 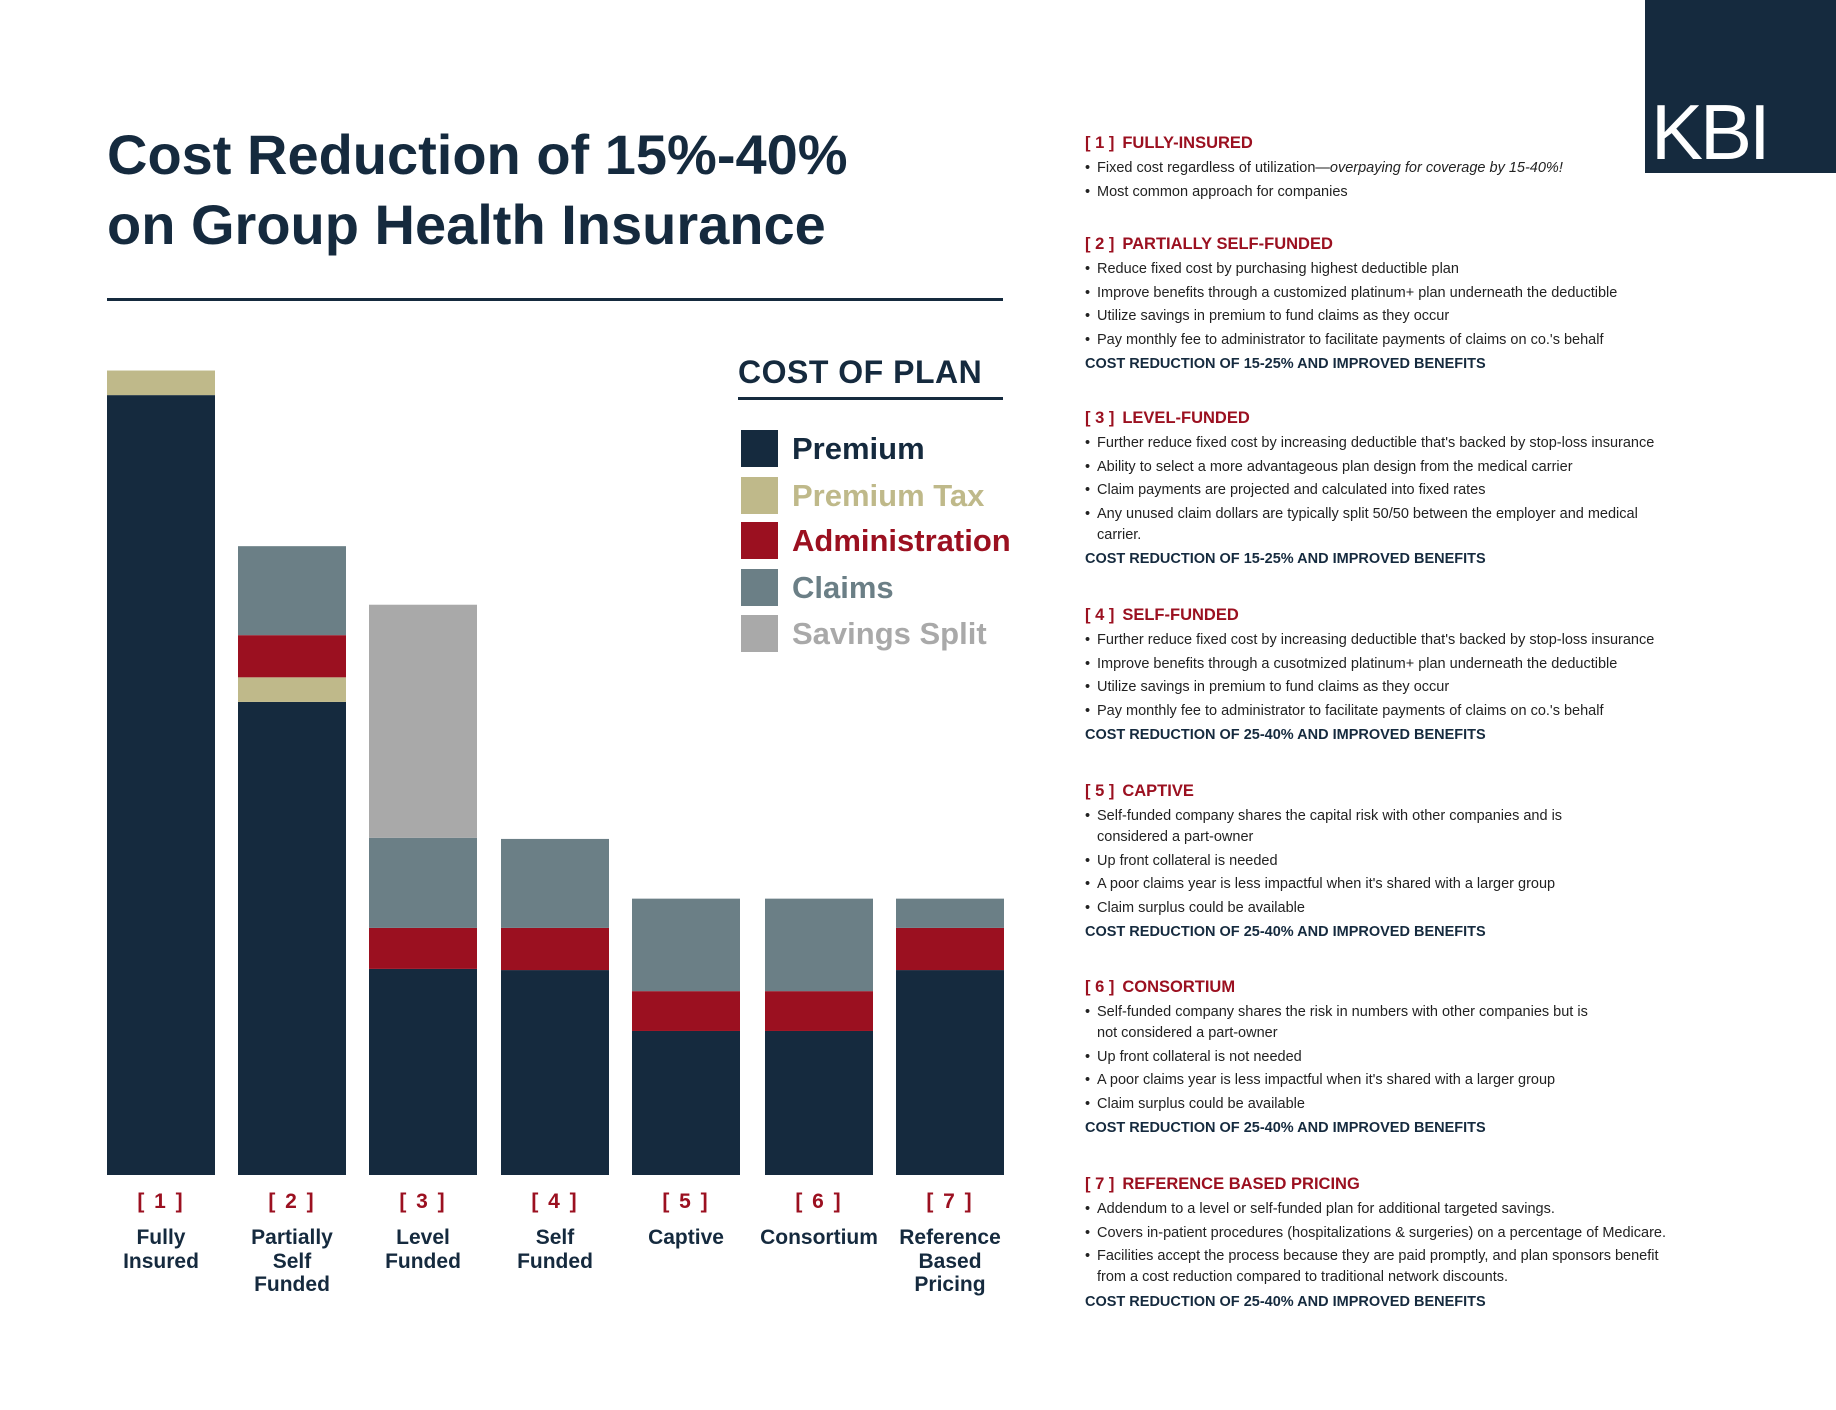 I want to click on legend-label: Premium Tax, so click(x=888, y=495).